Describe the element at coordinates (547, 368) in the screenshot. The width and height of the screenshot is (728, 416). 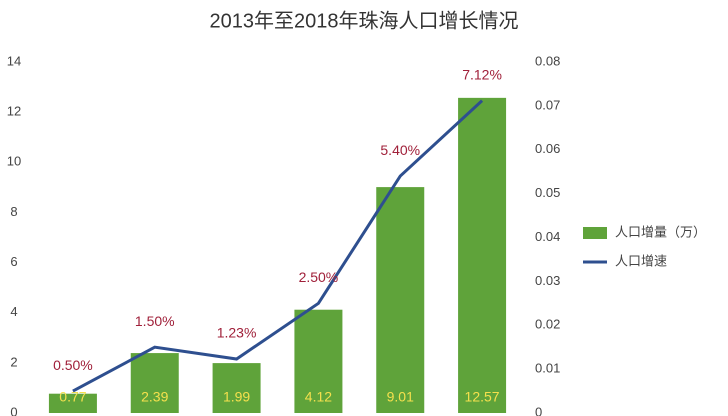
I see `y2-tick-label: 0.01` at that location.